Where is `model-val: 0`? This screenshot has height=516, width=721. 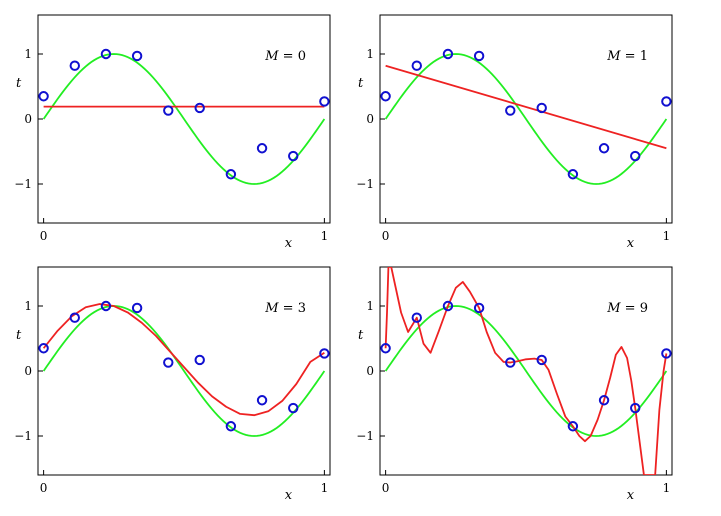 model-val: 0 is located at coordinates (302, 56).